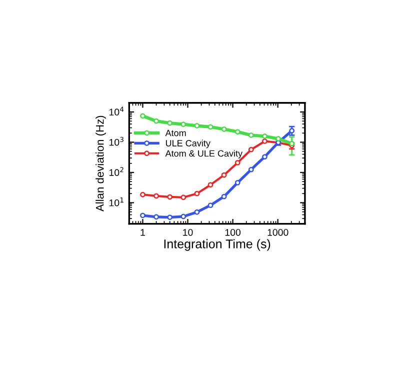 Image resolution: width=395 pixels, height=370 pixels. Describe the element at coordinates (101, 164) in the screenshot. I see `y-axis-title: Allan deviation (Hz)` at that location.